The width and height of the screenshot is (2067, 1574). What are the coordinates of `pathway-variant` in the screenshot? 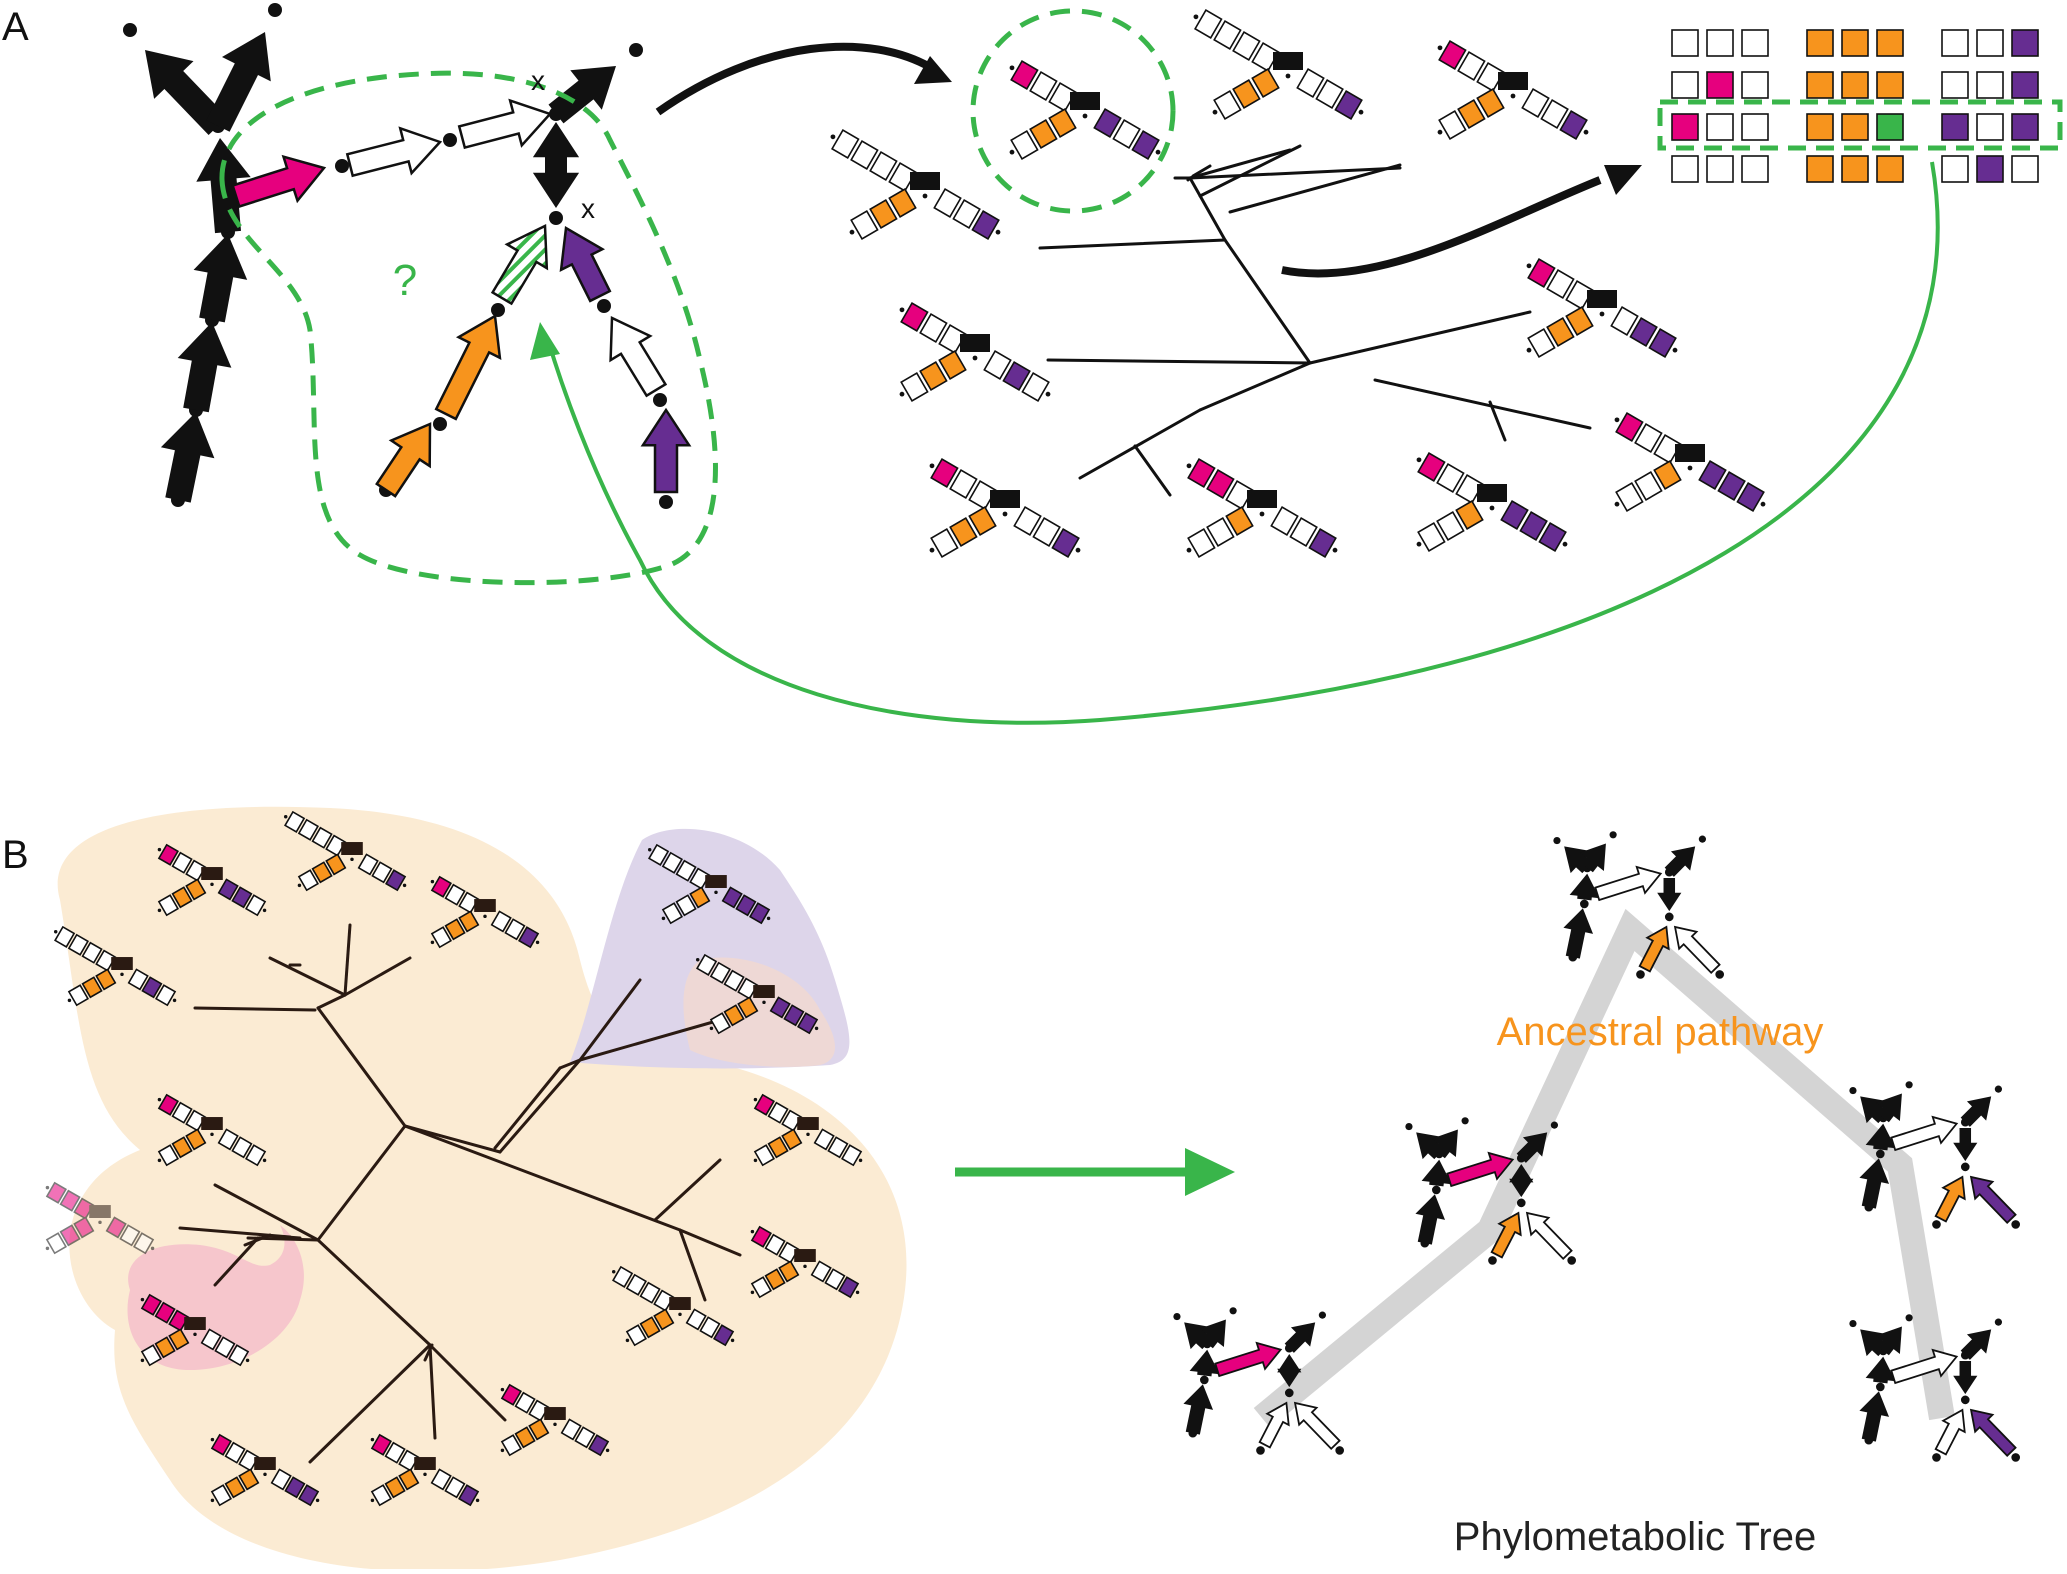 It's located at (1258, 1381).